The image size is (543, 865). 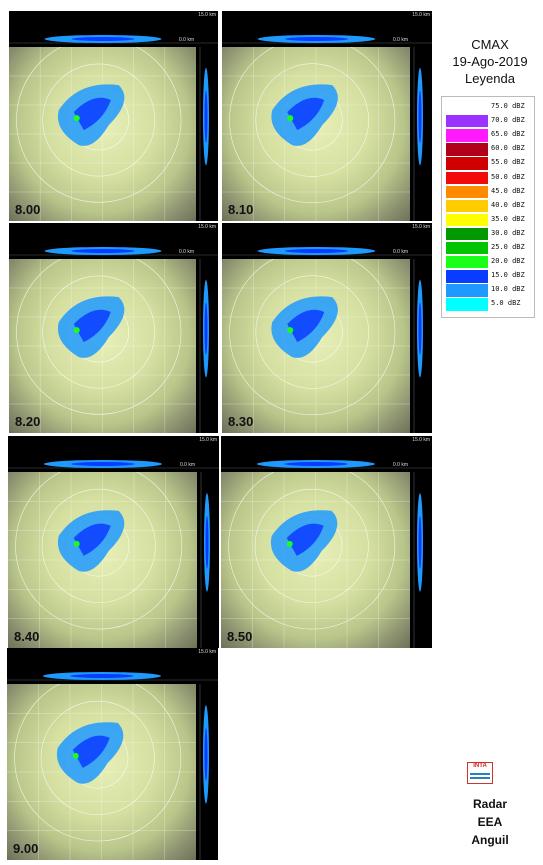 I want to click on radar-panel: 15.0 km 0.0 km 8.20, so click(x=113, y=328).